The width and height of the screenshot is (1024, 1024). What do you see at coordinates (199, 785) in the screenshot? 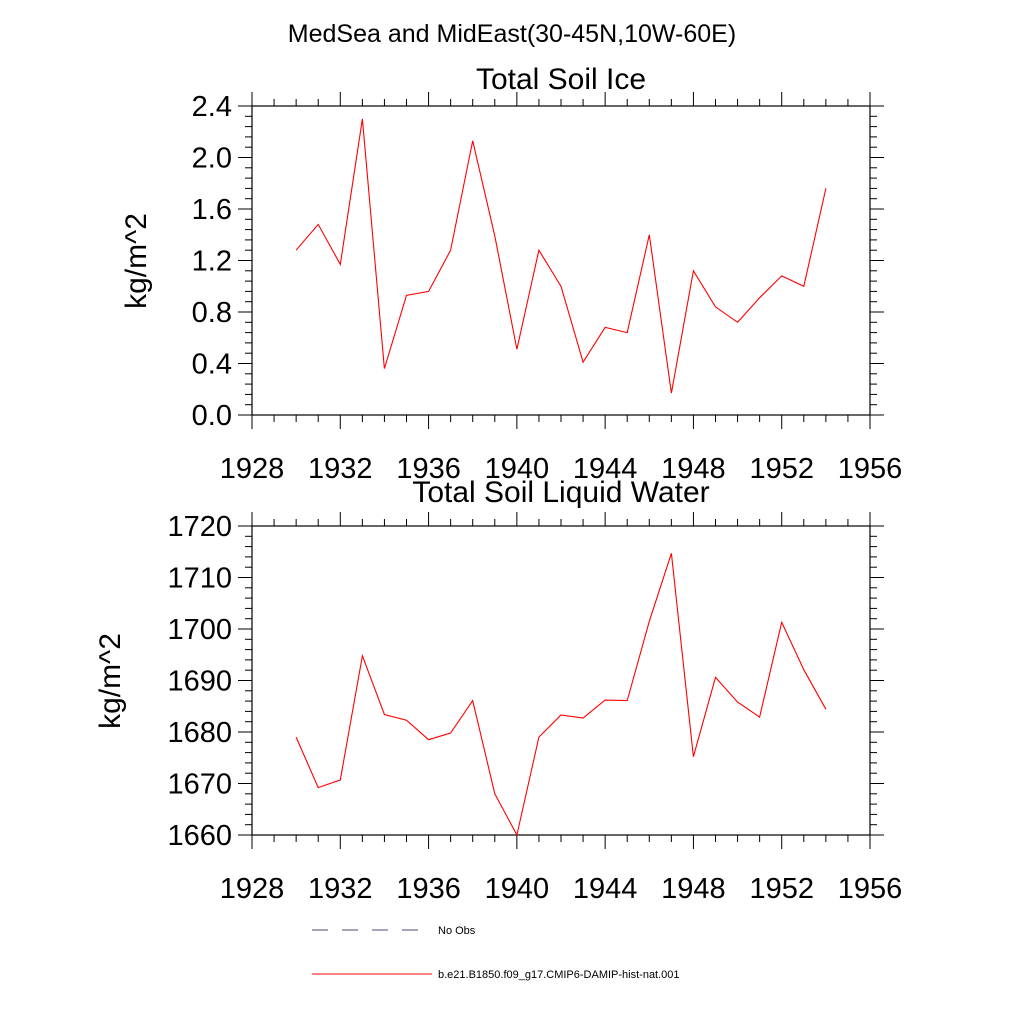
I see `y-tick-label: 1670` at bounding box center [199, 785].